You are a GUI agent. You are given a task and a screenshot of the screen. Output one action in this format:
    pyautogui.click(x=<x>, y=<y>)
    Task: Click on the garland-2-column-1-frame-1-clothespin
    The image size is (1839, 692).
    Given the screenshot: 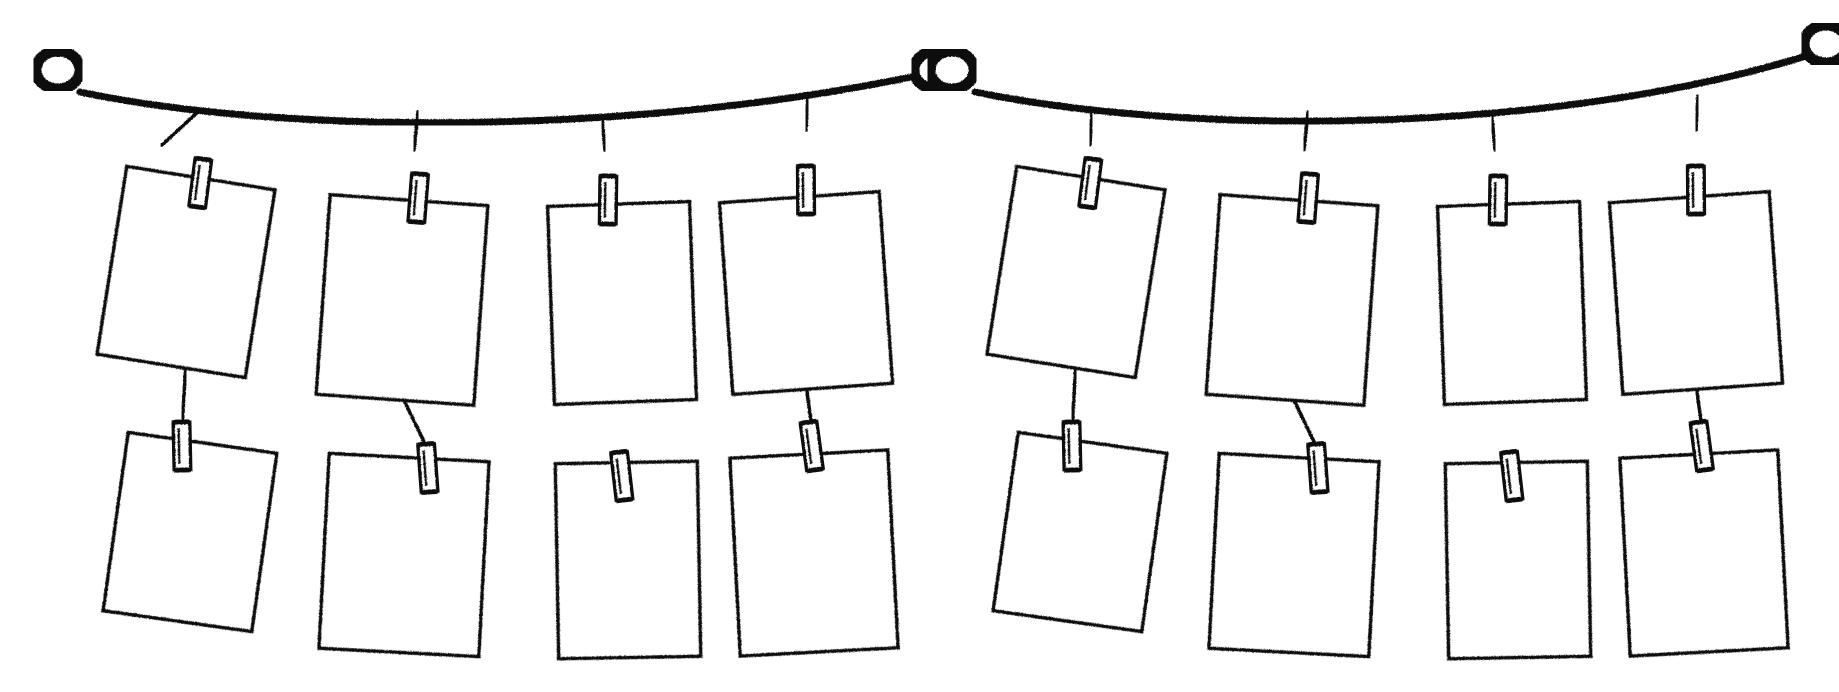 What is the action you would take?
    pyautogui.click(x=1090, y=183)
    